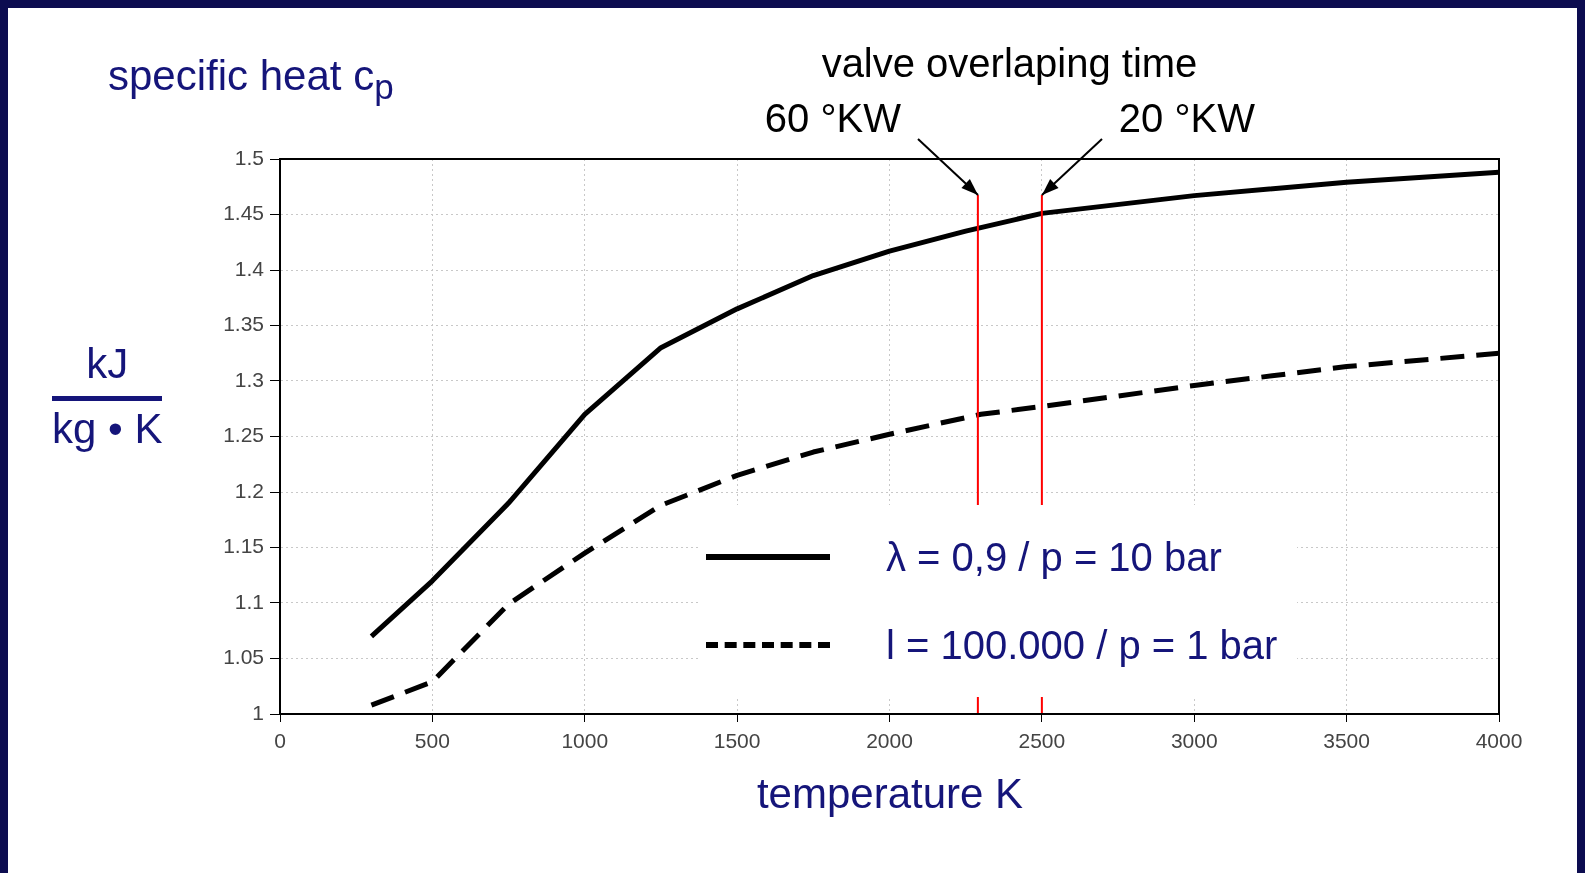  What do you see at coordinates (890, 794) in the screenshot?
I see `x-axis-title: temperature K` at bounding box center [890, 794].